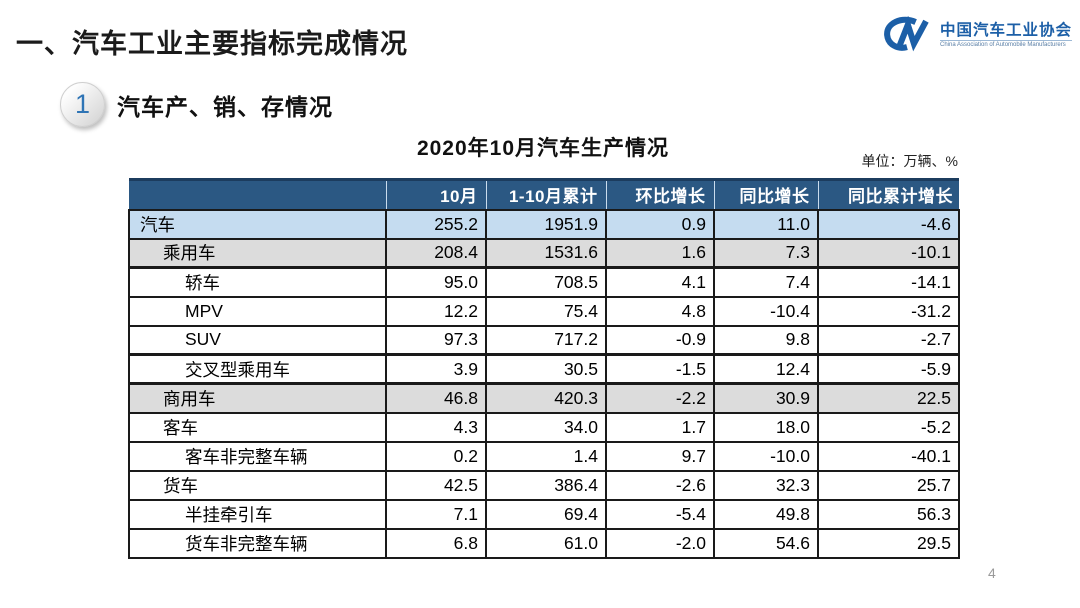 The image size is (1080, 608). I want to click on cell-value: 208.4, so click(436, 253).